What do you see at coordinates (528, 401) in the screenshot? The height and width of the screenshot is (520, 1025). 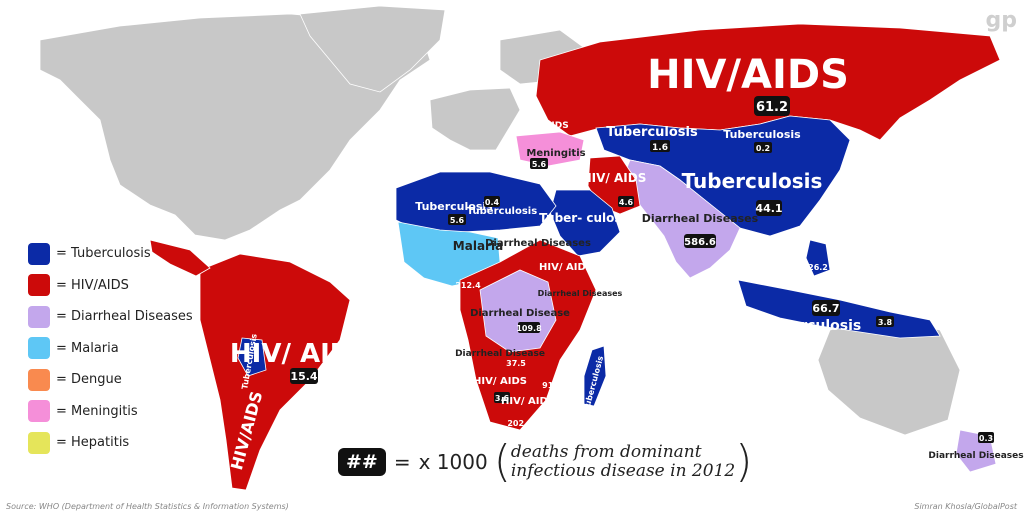 I see `southafrica-label: HIV/ AIDS` at bounding box center [528, 401].